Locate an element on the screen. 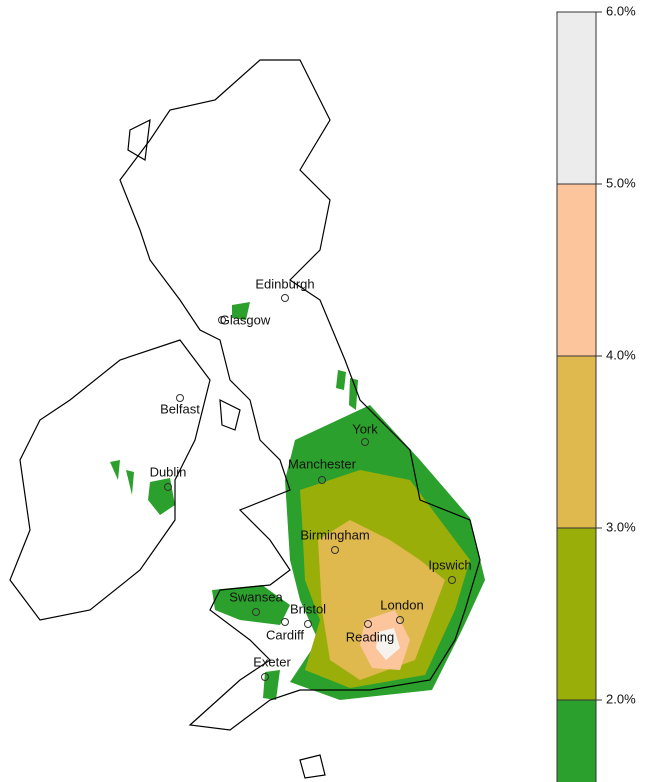 Image resolution: width=660 pixels, height=782 pixels. city-label: Manchester is located at coordinates (322, 463).